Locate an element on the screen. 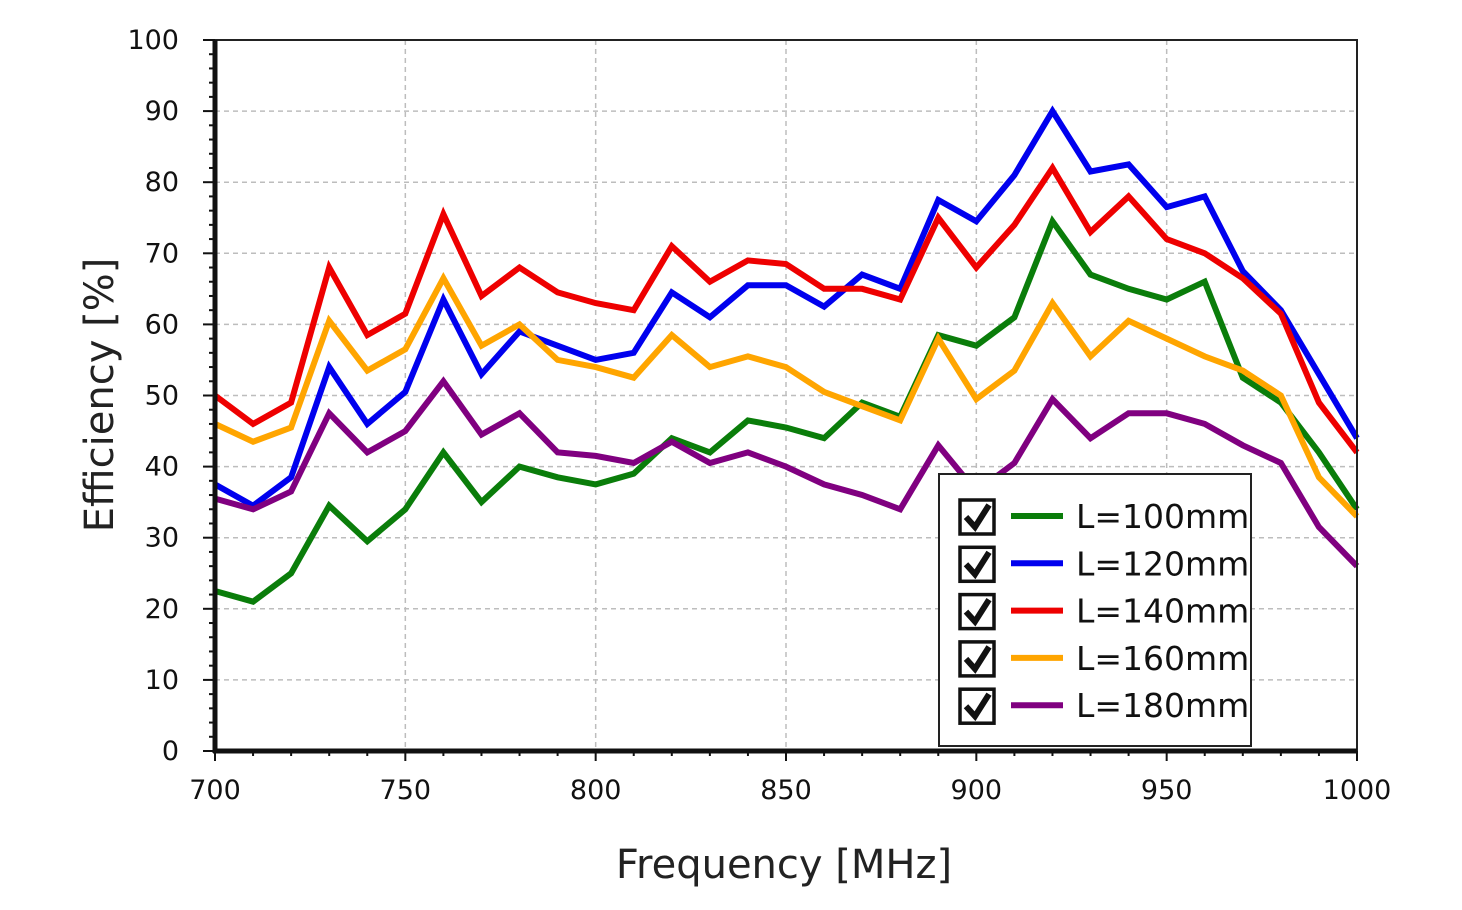  x-axis-ticks: 700 750 800 850 900 950 1000 is located at coordinates (790, 778).